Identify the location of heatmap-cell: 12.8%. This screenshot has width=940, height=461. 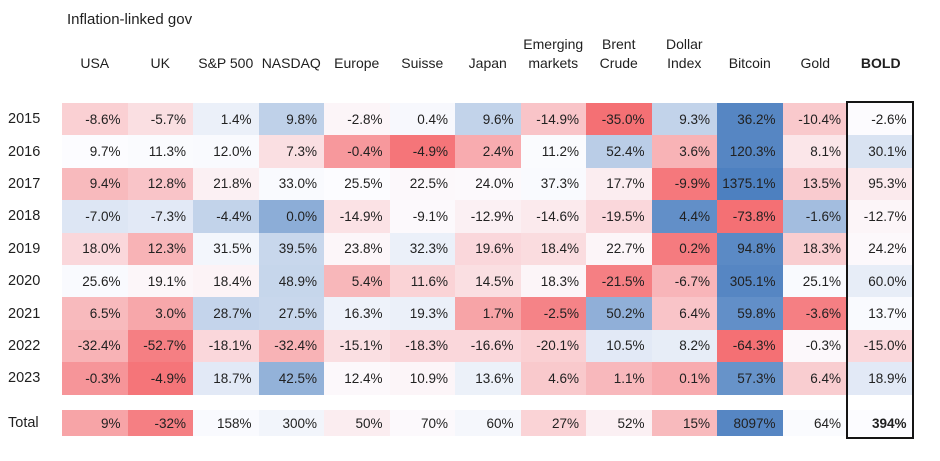
(160, 184).